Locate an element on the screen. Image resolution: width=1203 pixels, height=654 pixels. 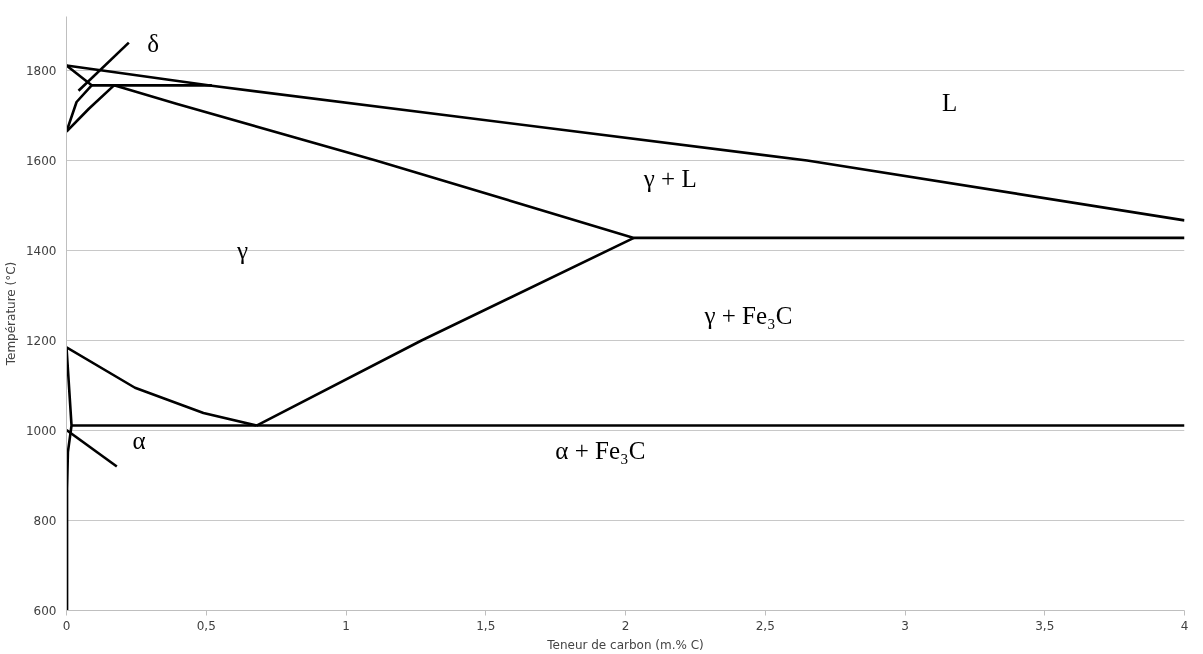
annotation: γ is located at coordinates (242, 251).